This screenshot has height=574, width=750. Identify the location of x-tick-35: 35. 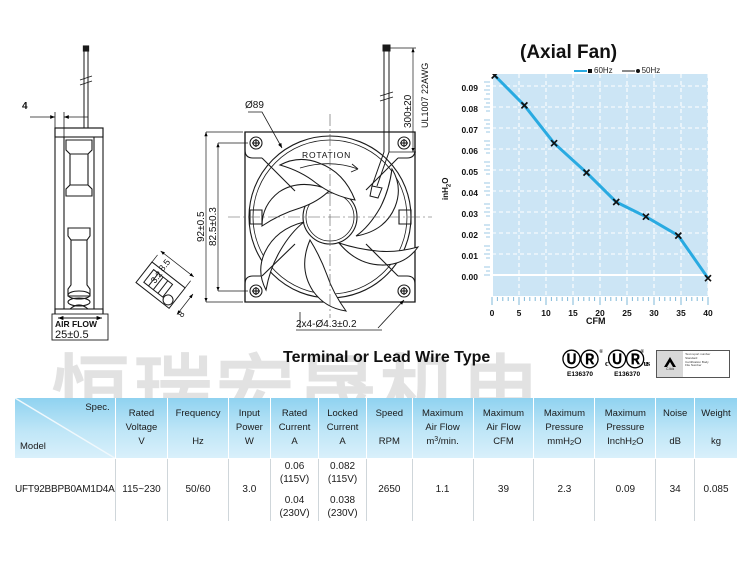
(681, 313).